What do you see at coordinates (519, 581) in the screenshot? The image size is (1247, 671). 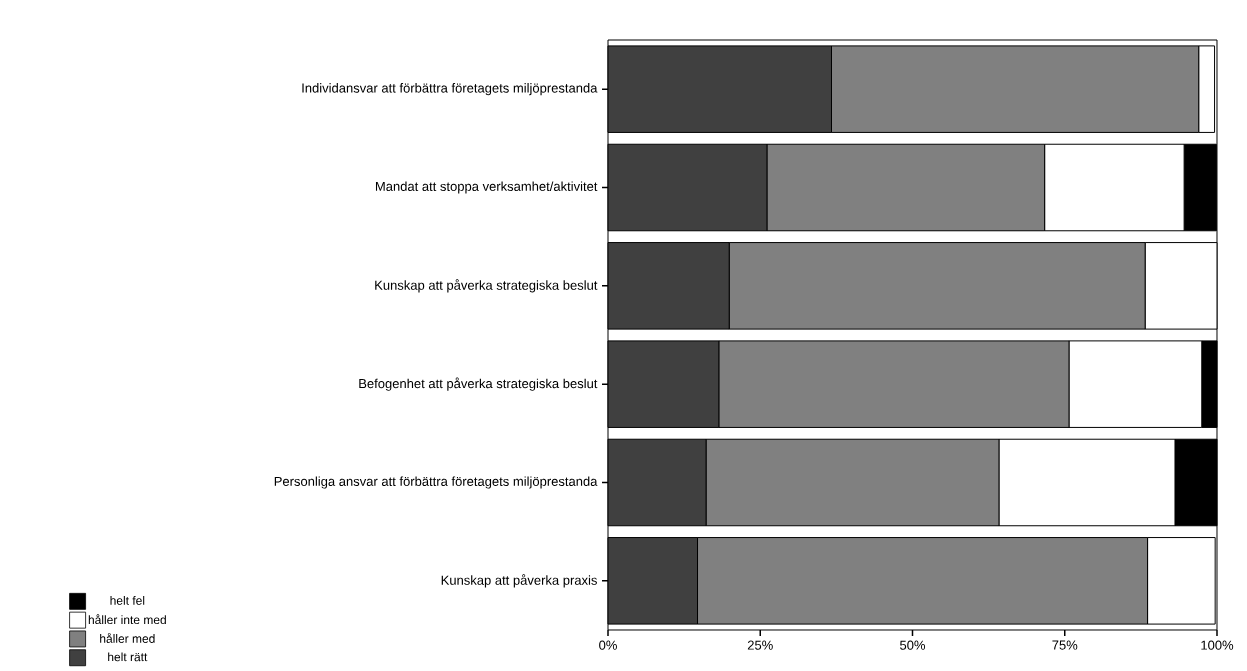 I see `y-tick-label: Kunskap att påverka praxis` at bounding box center [519, 581].